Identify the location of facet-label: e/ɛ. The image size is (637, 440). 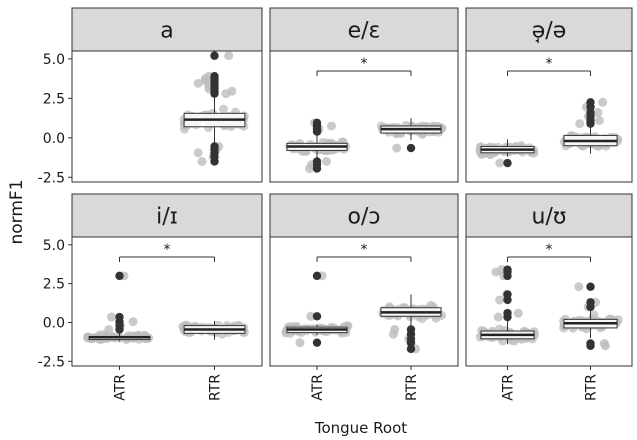
(364, 31).